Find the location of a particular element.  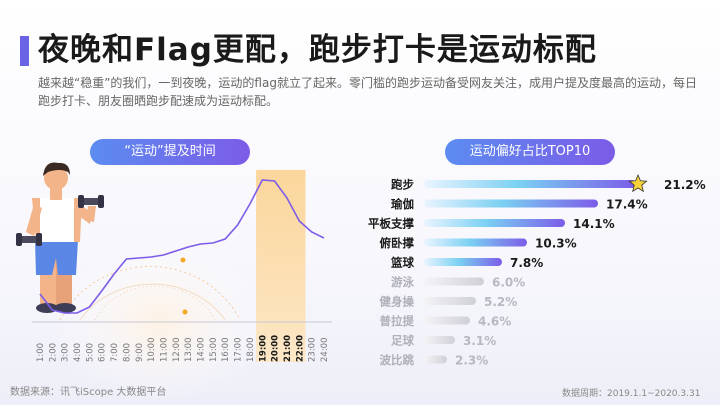

bar-value-label: 2.3% is located at coordinates (471, 361).